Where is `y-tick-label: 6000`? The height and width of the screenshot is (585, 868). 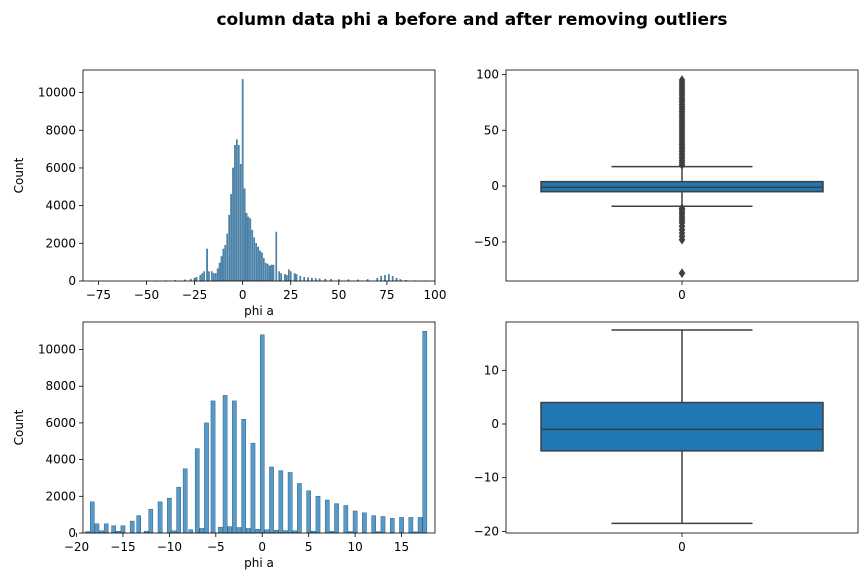
y-tick-label: 6000 is located at coordinates (60, 168).